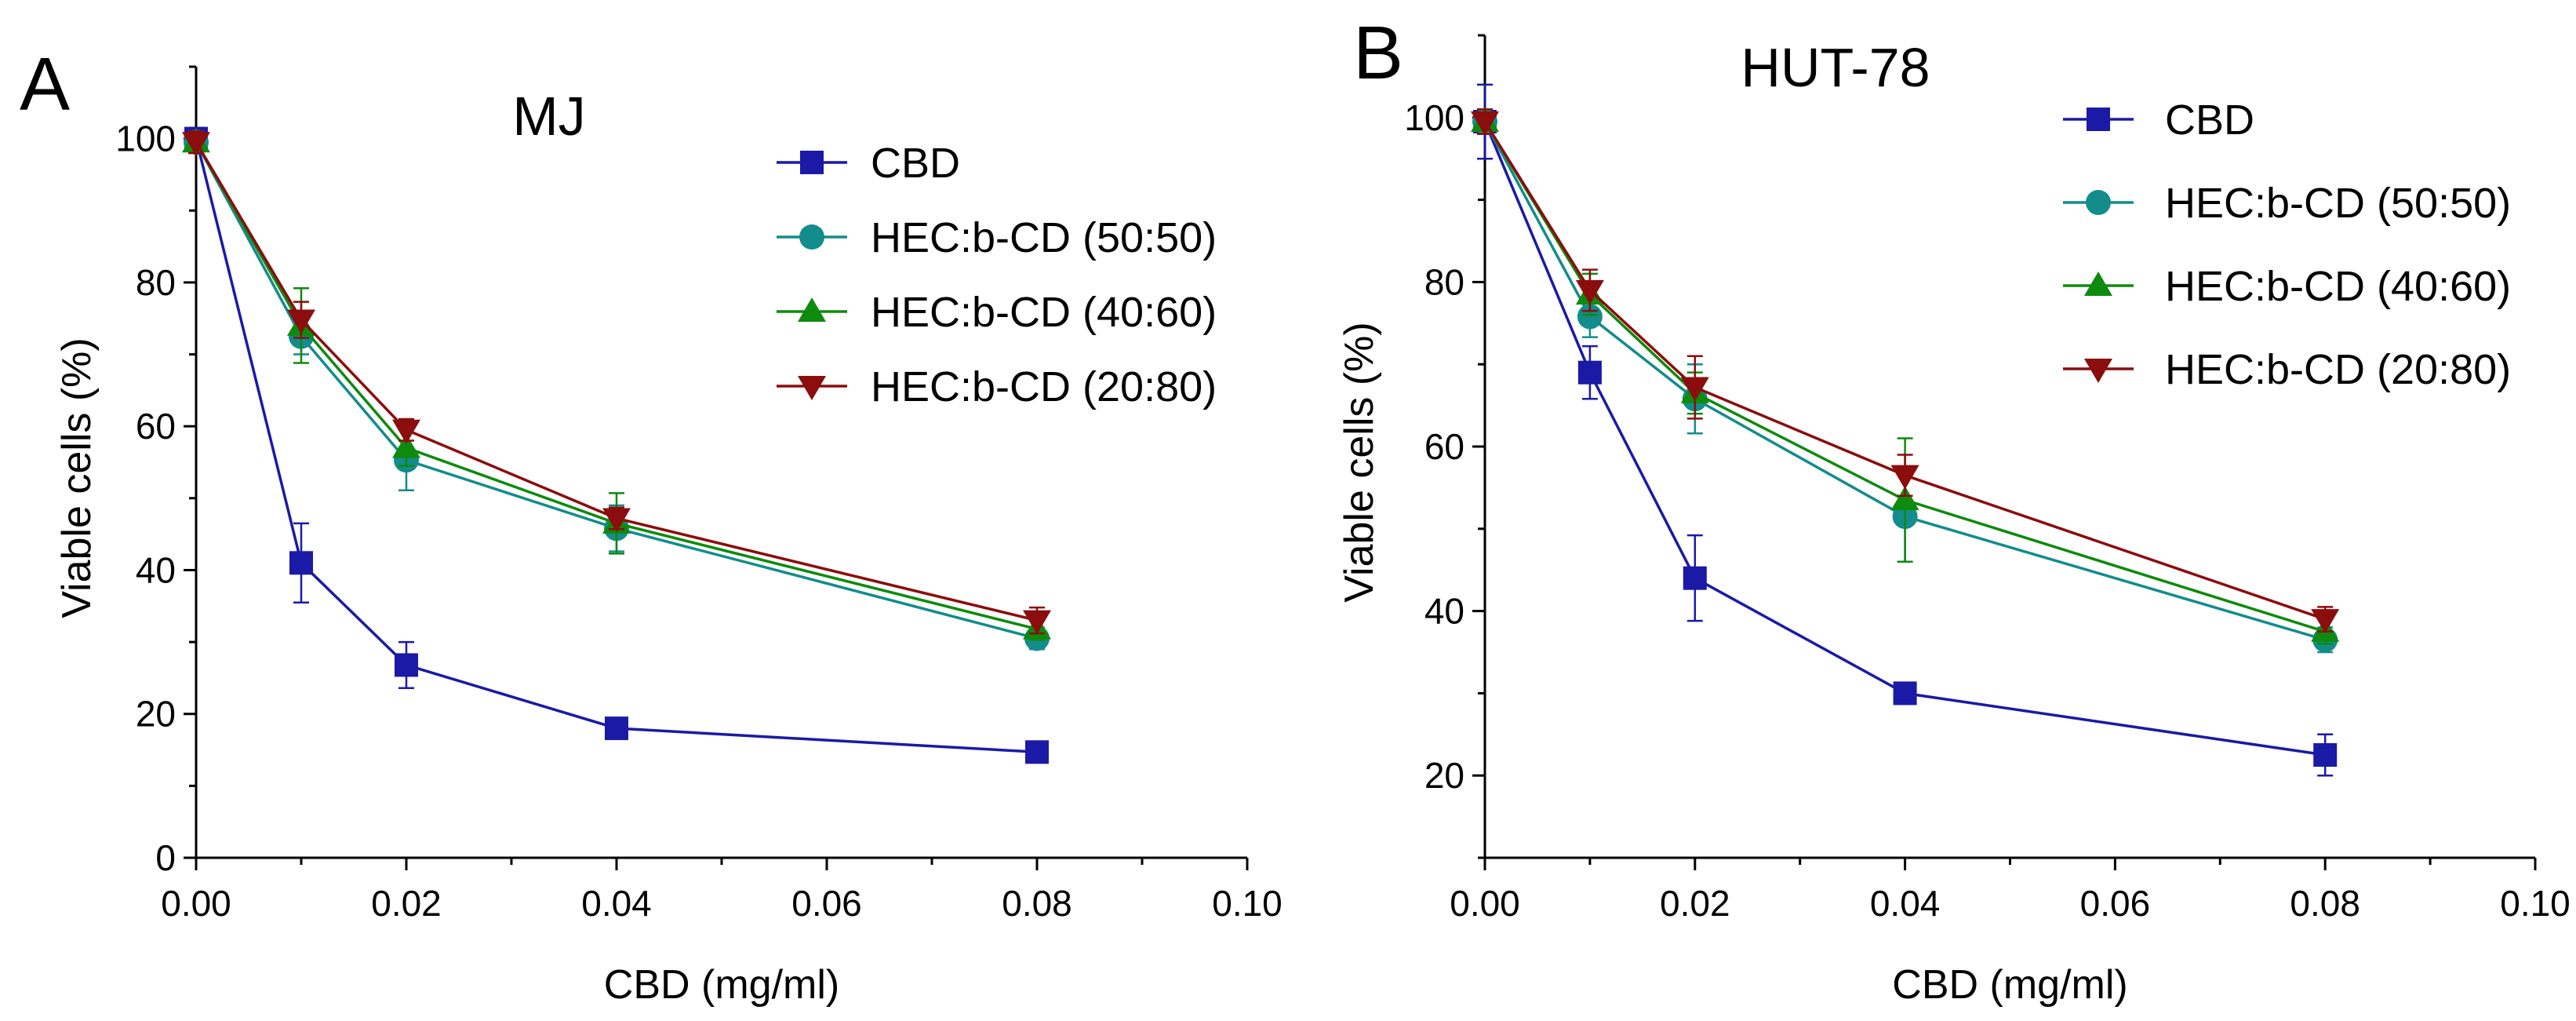  Describe the element at coordinates (548, 116) in the screenshot. I see `chart-title: MJ` at that location.